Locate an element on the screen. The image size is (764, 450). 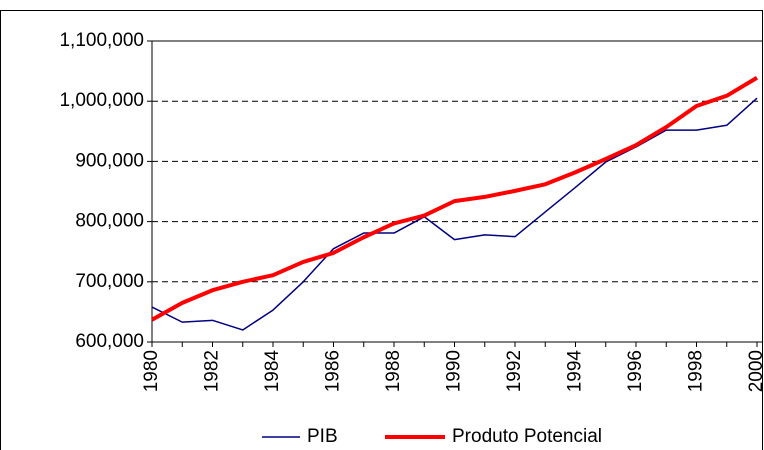
x-tick-label: 1988 is located at coordinates (393, 371).